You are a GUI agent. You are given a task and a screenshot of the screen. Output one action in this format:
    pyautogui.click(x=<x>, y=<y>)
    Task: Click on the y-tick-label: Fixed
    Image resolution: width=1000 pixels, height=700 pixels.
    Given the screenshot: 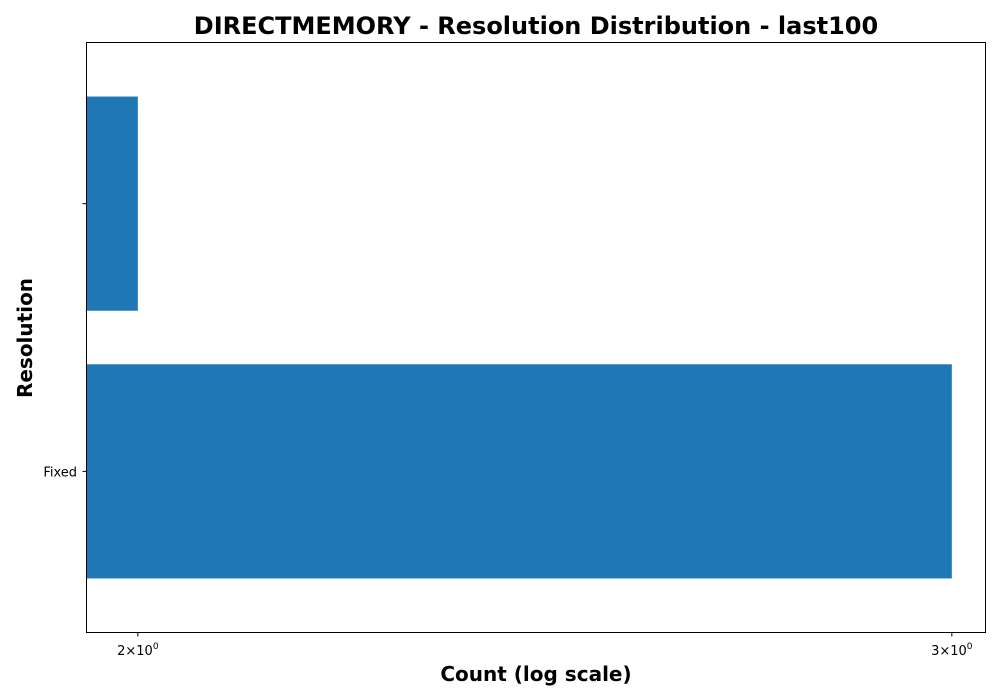 What is the action you would take?
    pyautogui.click(x=60, y=472)
    